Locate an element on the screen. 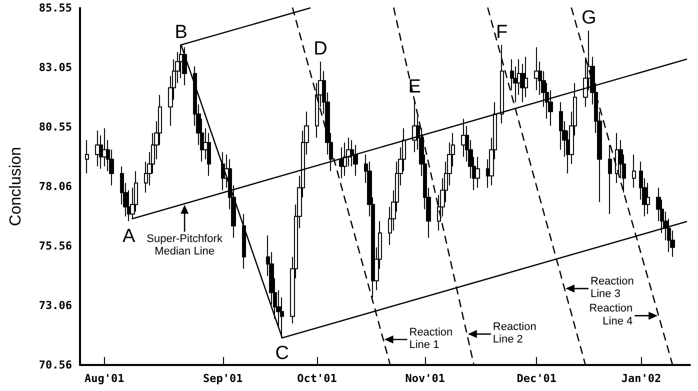  annotation: Reaction Line 3 is located at coordinates (612, 288).